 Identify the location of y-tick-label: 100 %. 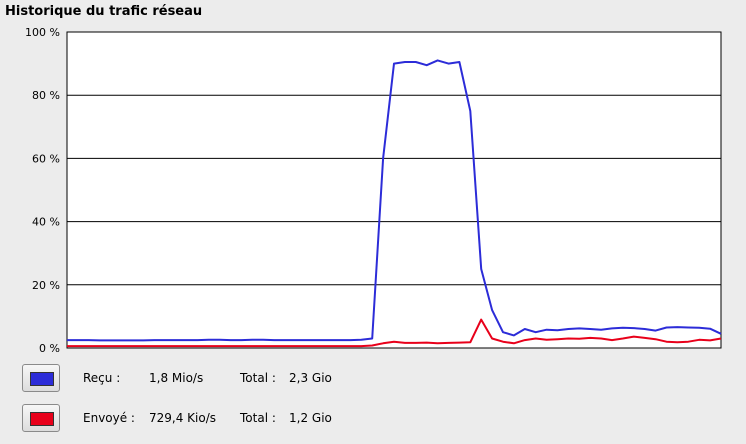
(42, 32).